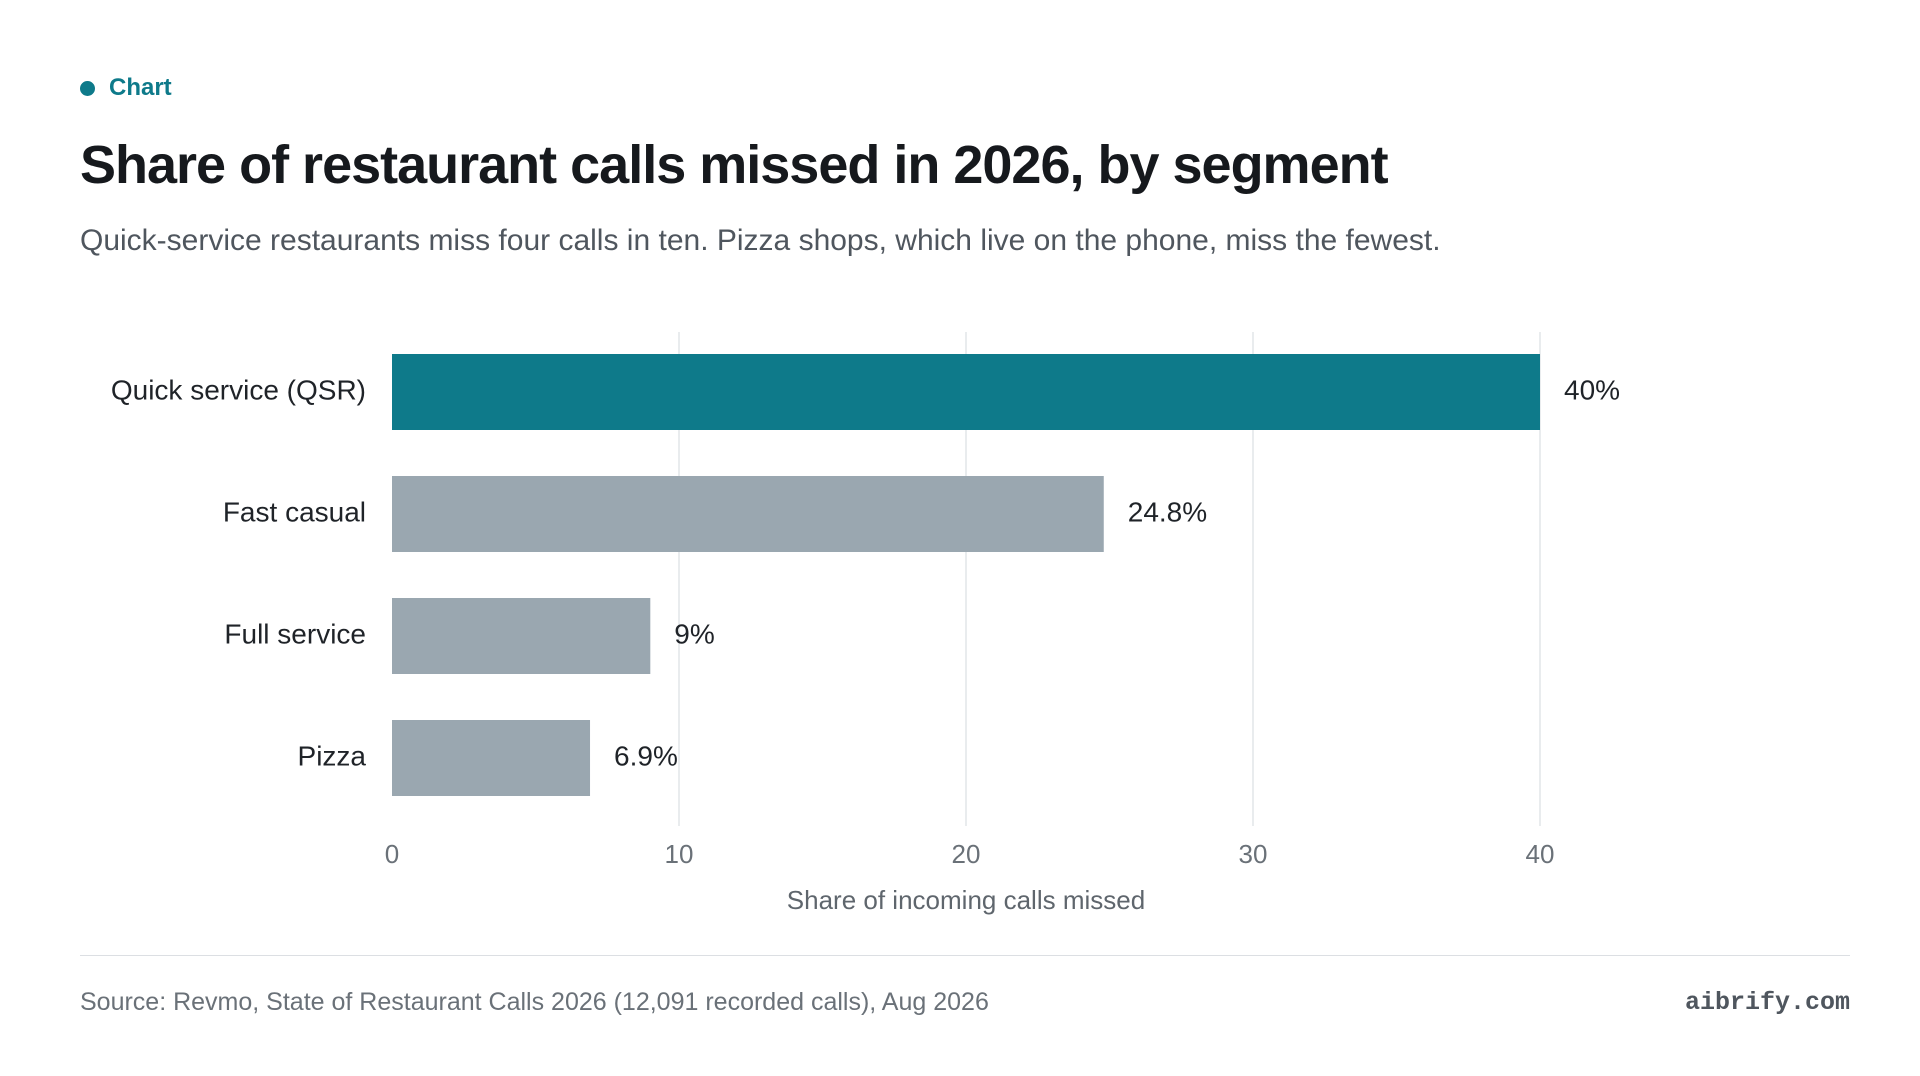  I want to click on x-tick-label: 20, so click(966, 854).